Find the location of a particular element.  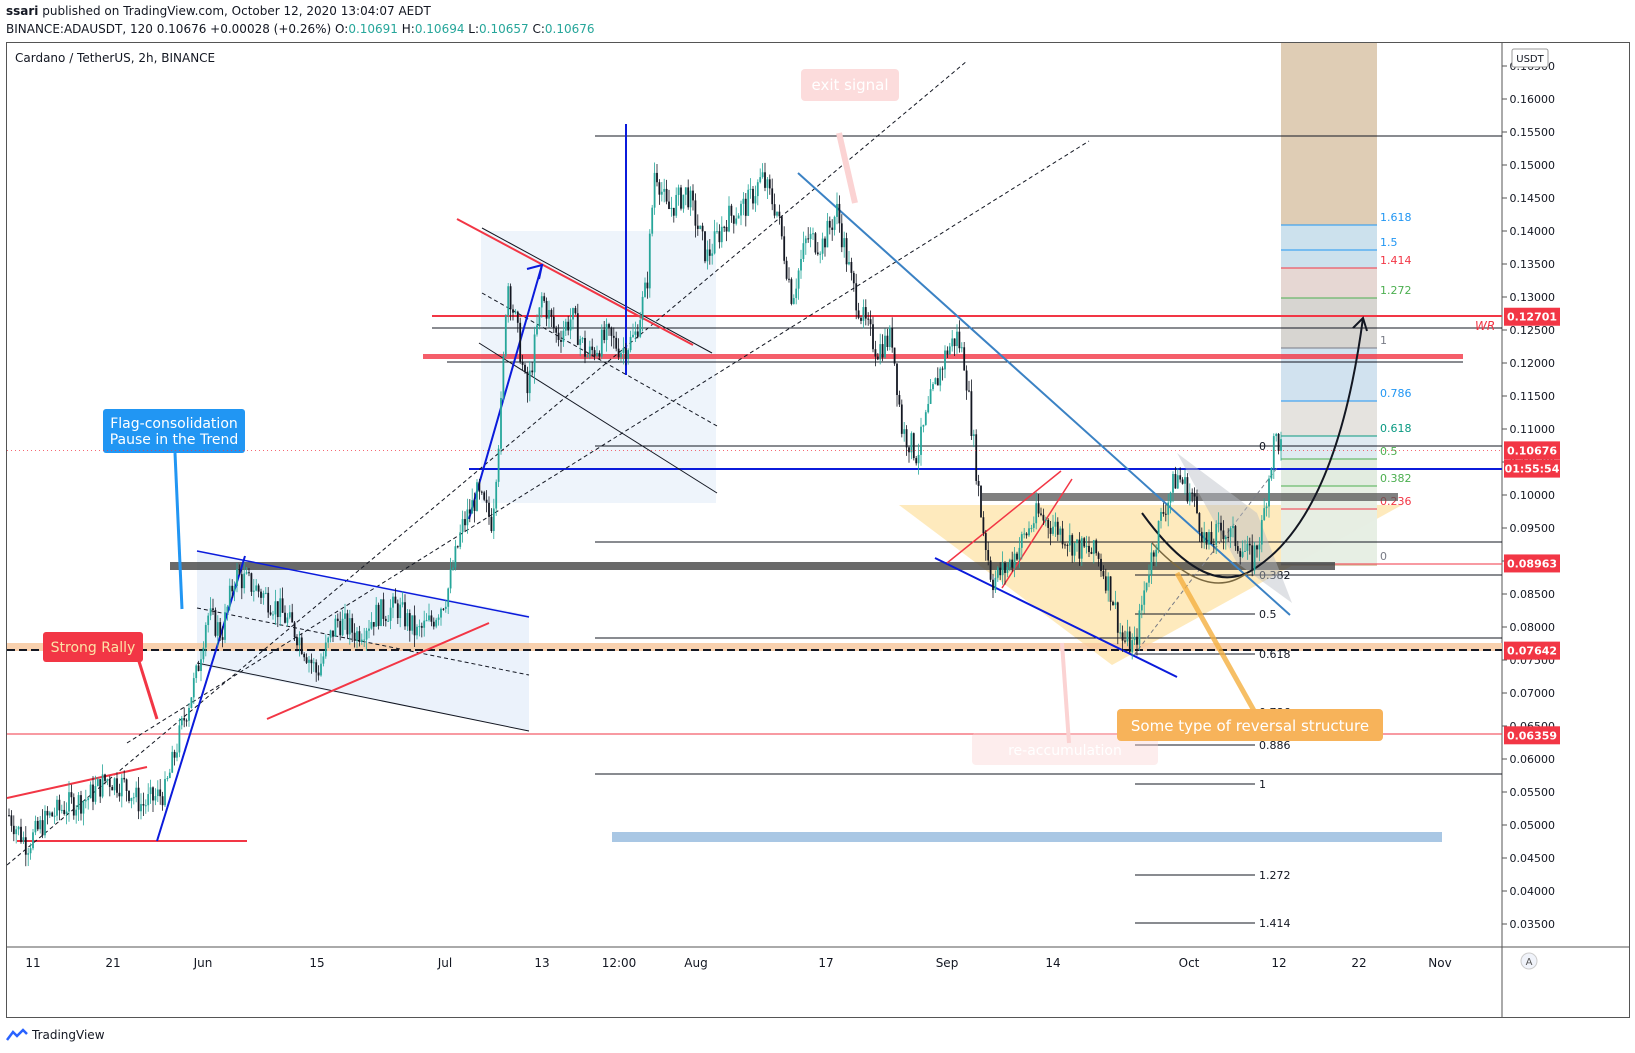

time-tick-label: 22 is located at coordinates (1358, 963).